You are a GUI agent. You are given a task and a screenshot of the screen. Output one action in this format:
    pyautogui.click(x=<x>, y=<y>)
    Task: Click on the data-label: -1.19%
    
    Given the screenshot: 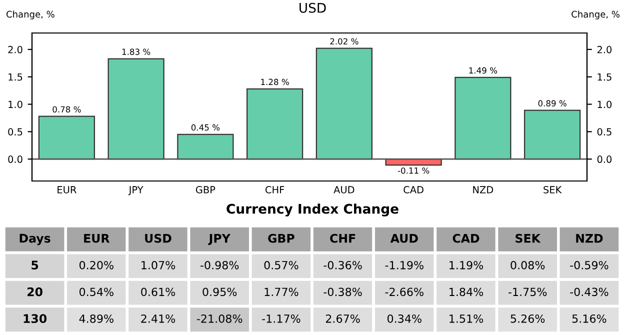 What is the action you would take?
    pyautogui.click(x=404, y=265)
    